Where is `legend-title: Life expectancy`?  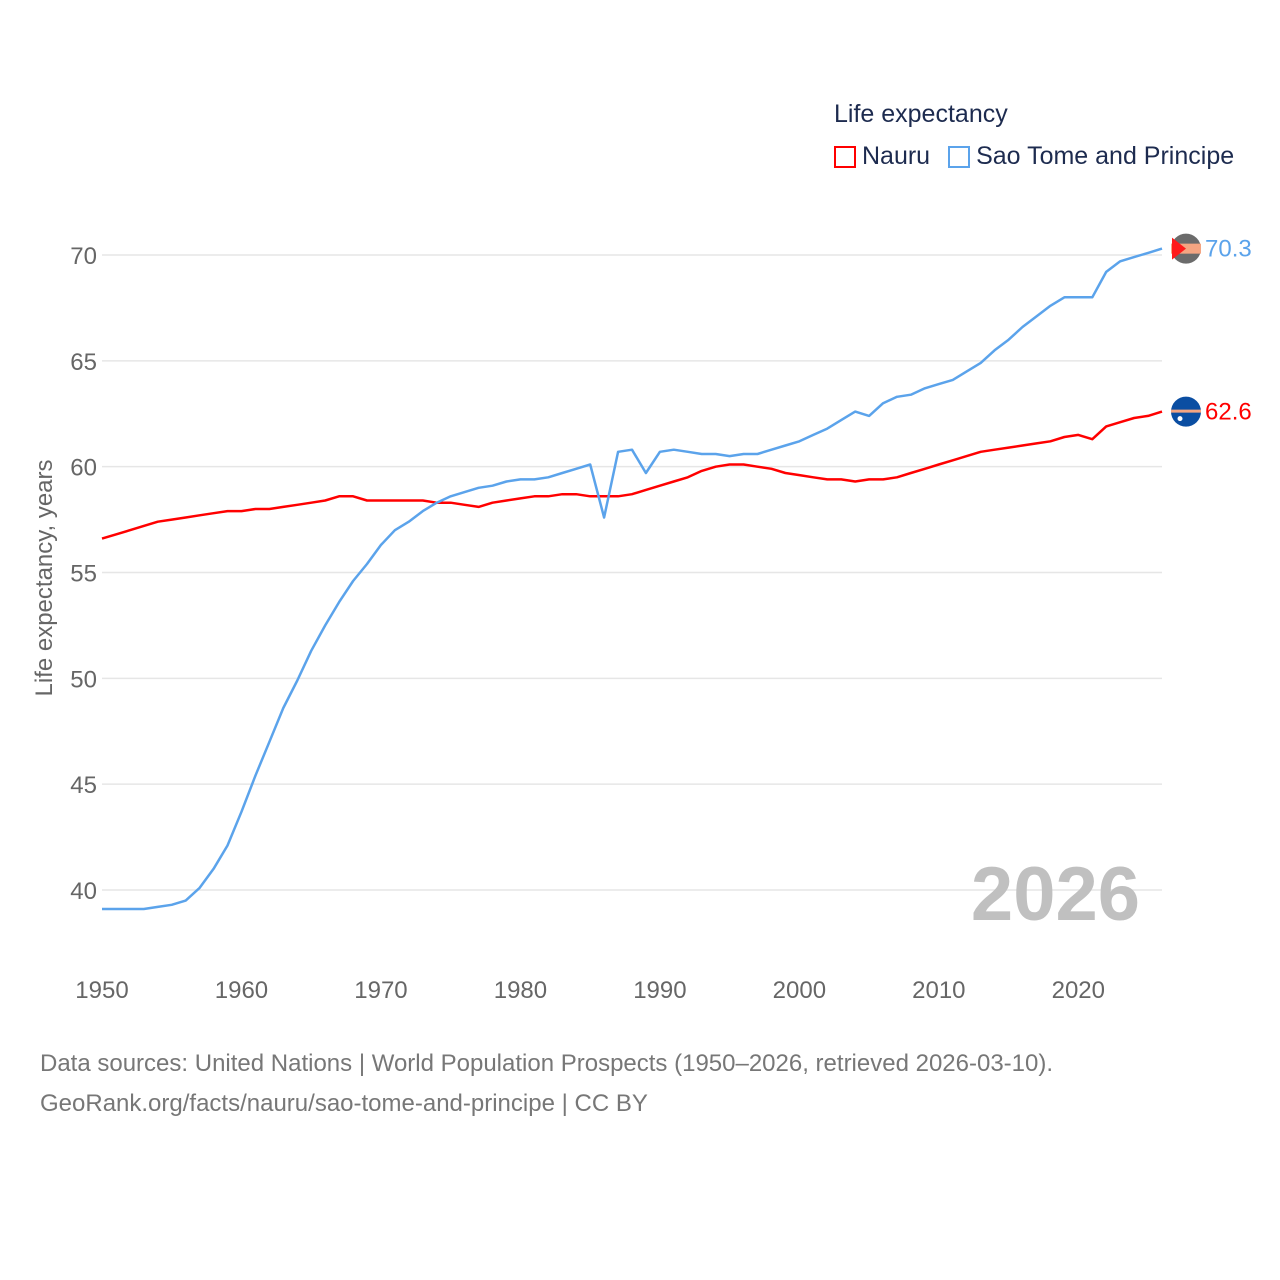 legend-title: Life expectancy is located at coordinates (921, 114).